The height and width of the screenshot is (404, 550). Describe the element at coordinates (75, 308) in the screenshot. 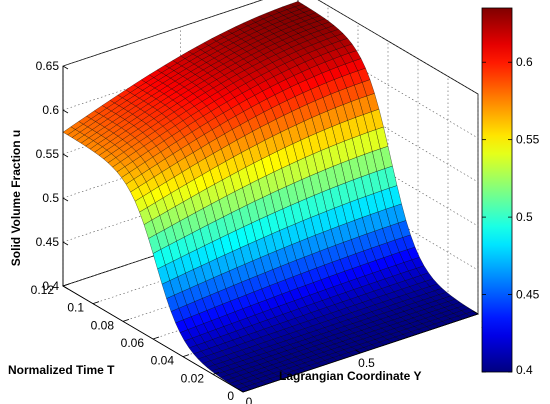

I see `y-tick-label: 0.1` at that location.